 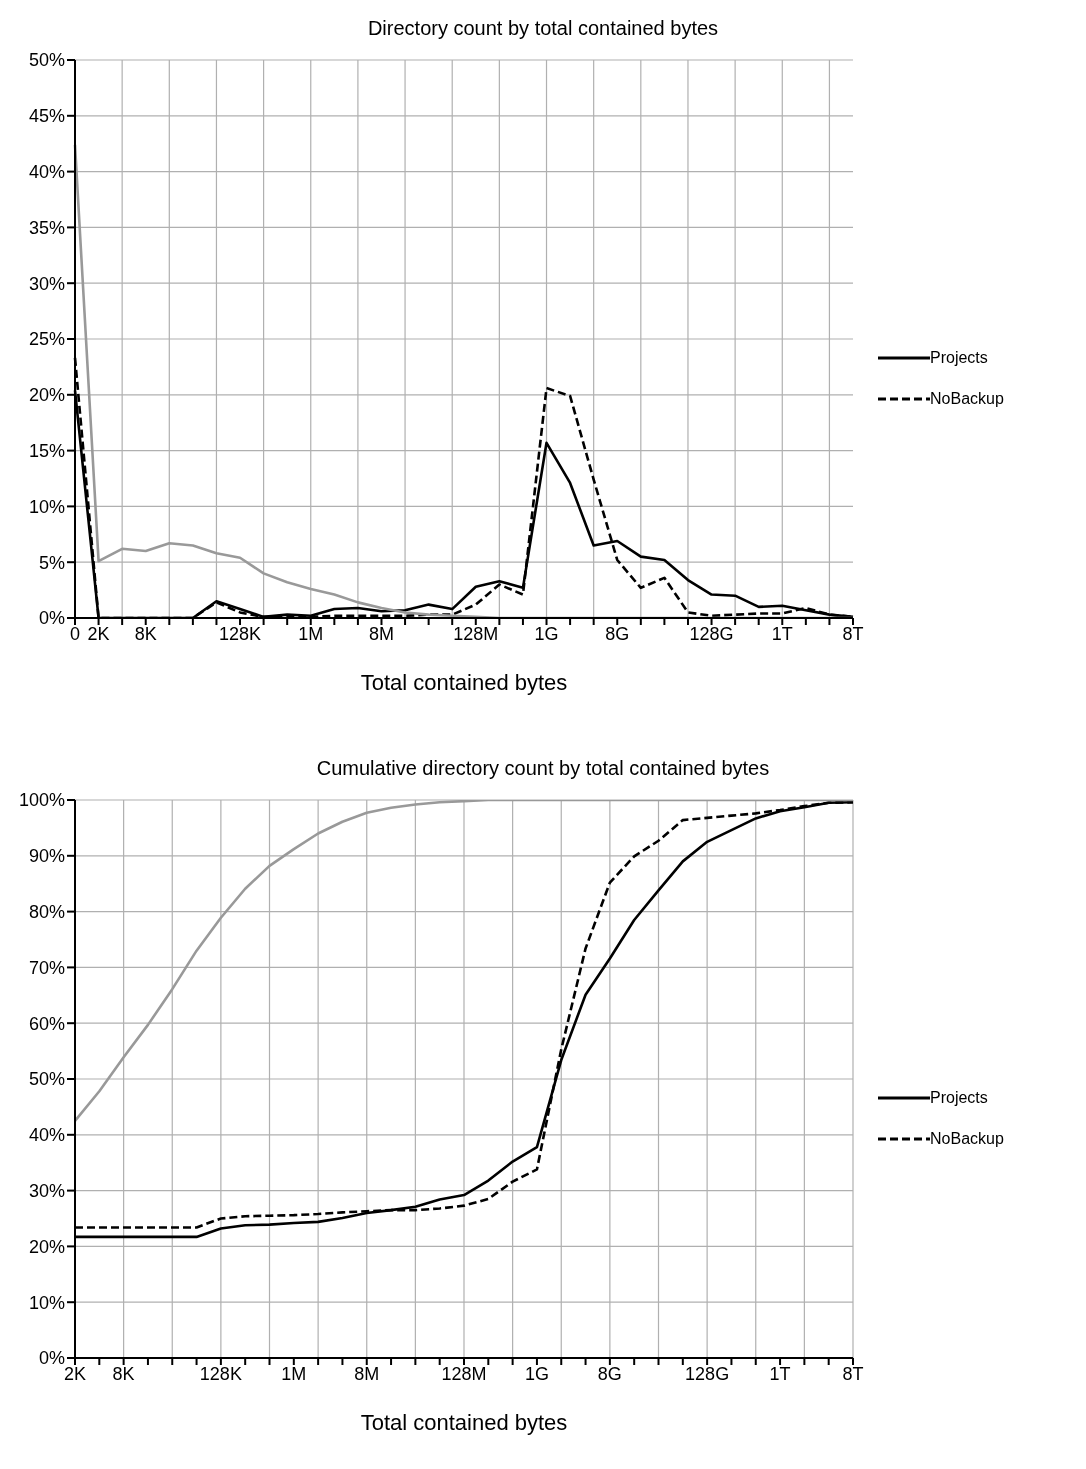 I want to click on x-tick-label: 0, so click(x=75, y=633).